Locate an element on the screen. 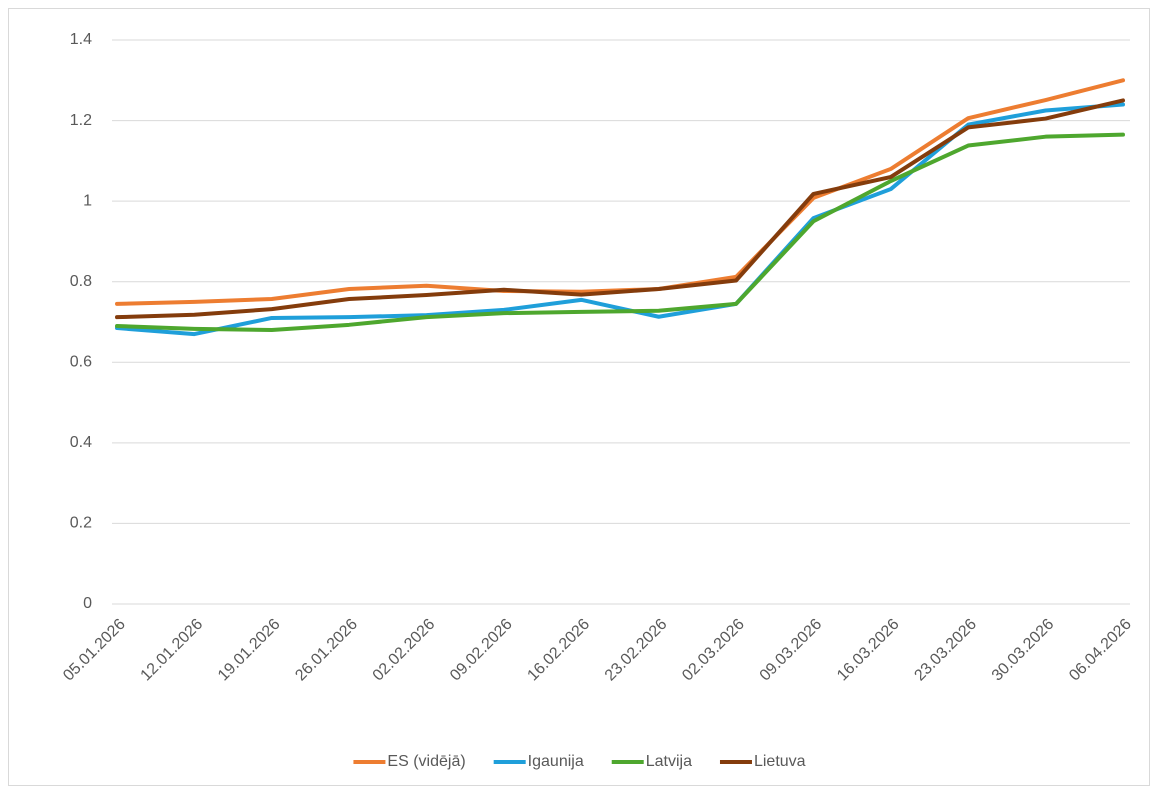 The image size is (1159, 794). legend-label: ES (vidējā) is located at coordinates (426, 761).